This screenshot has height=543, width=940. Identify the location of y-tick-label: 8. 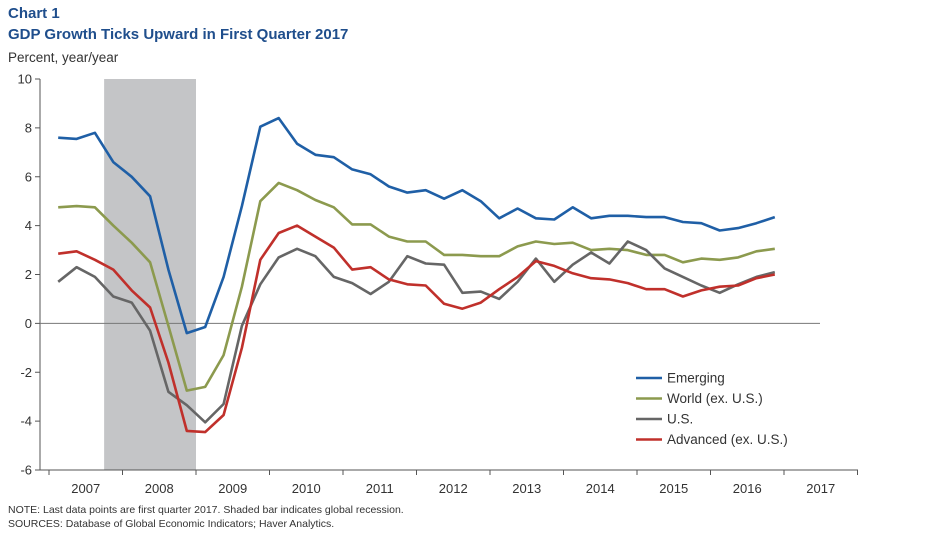
(28, 127).